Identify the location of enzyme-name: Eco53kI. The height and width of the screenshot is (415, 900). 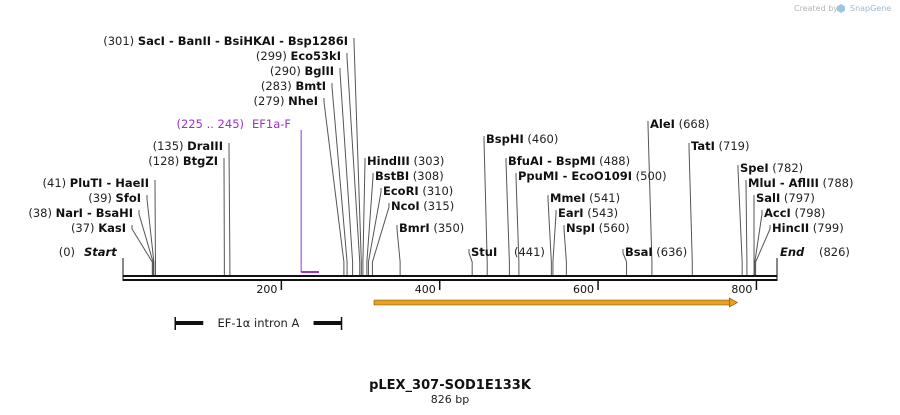
(315, 56).